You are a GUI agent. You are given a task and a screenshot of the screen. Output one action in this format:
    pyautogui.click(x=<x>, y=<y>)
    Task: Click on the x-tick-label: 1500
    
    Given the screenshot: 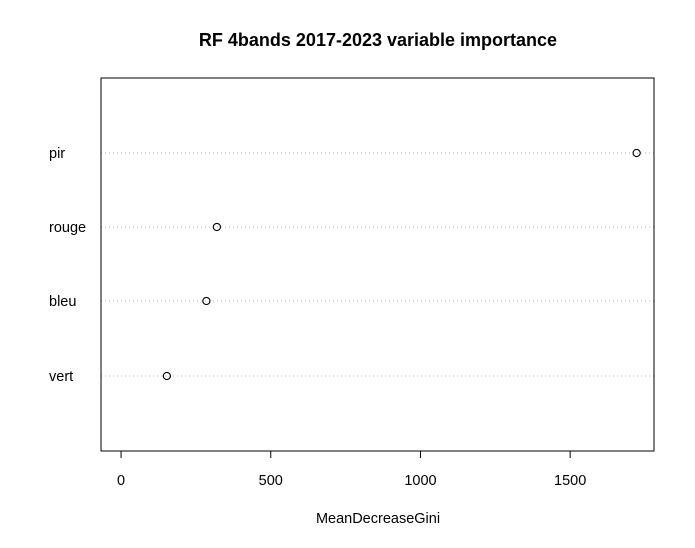 What is the action you would take?
    pyautogui.click(x=570, y=481)
    